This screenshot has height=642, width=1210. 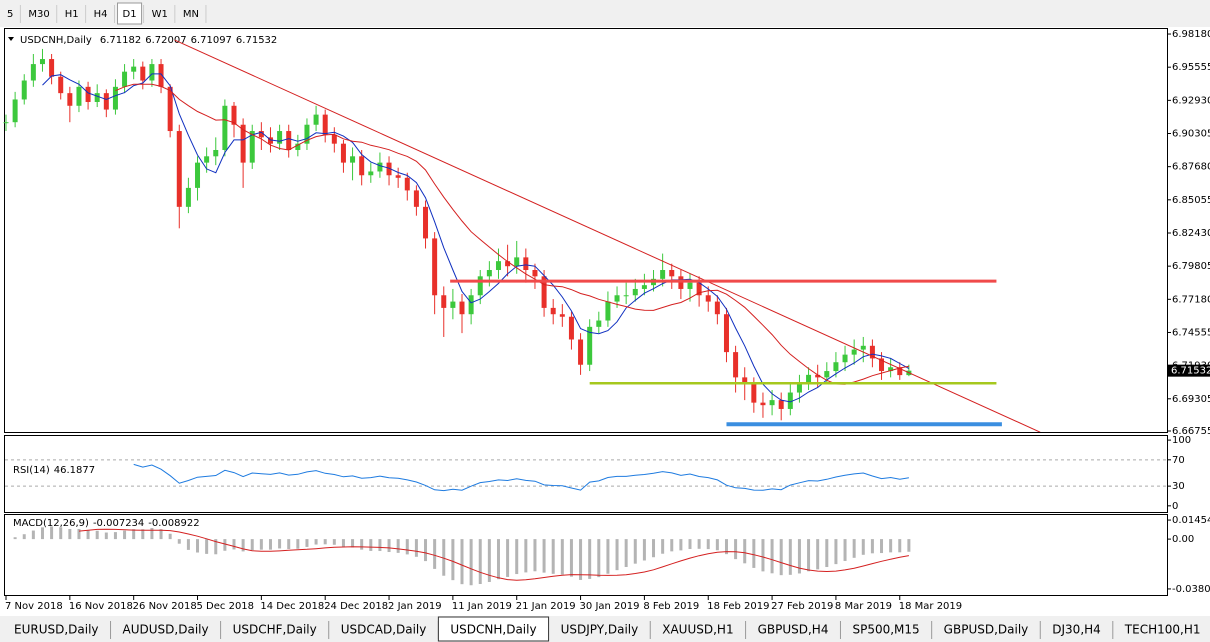 What do you see at coordinates (1162, 630) in the screenshot?
I see `chart-tab: TECH100,H1` at bounding box center [1162, 630].